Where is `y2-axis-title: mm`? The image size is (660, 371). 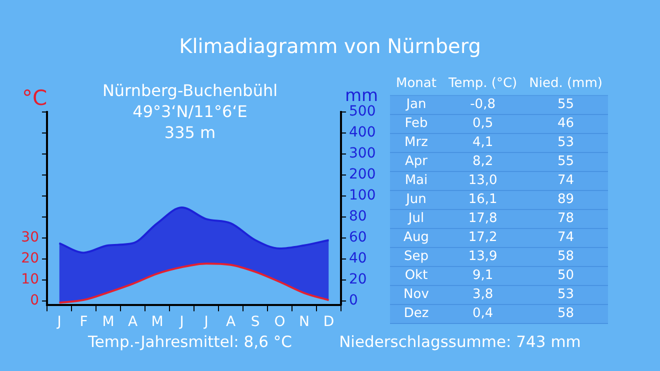 y2-axis-title: mm is located at coordinates (361, 96).